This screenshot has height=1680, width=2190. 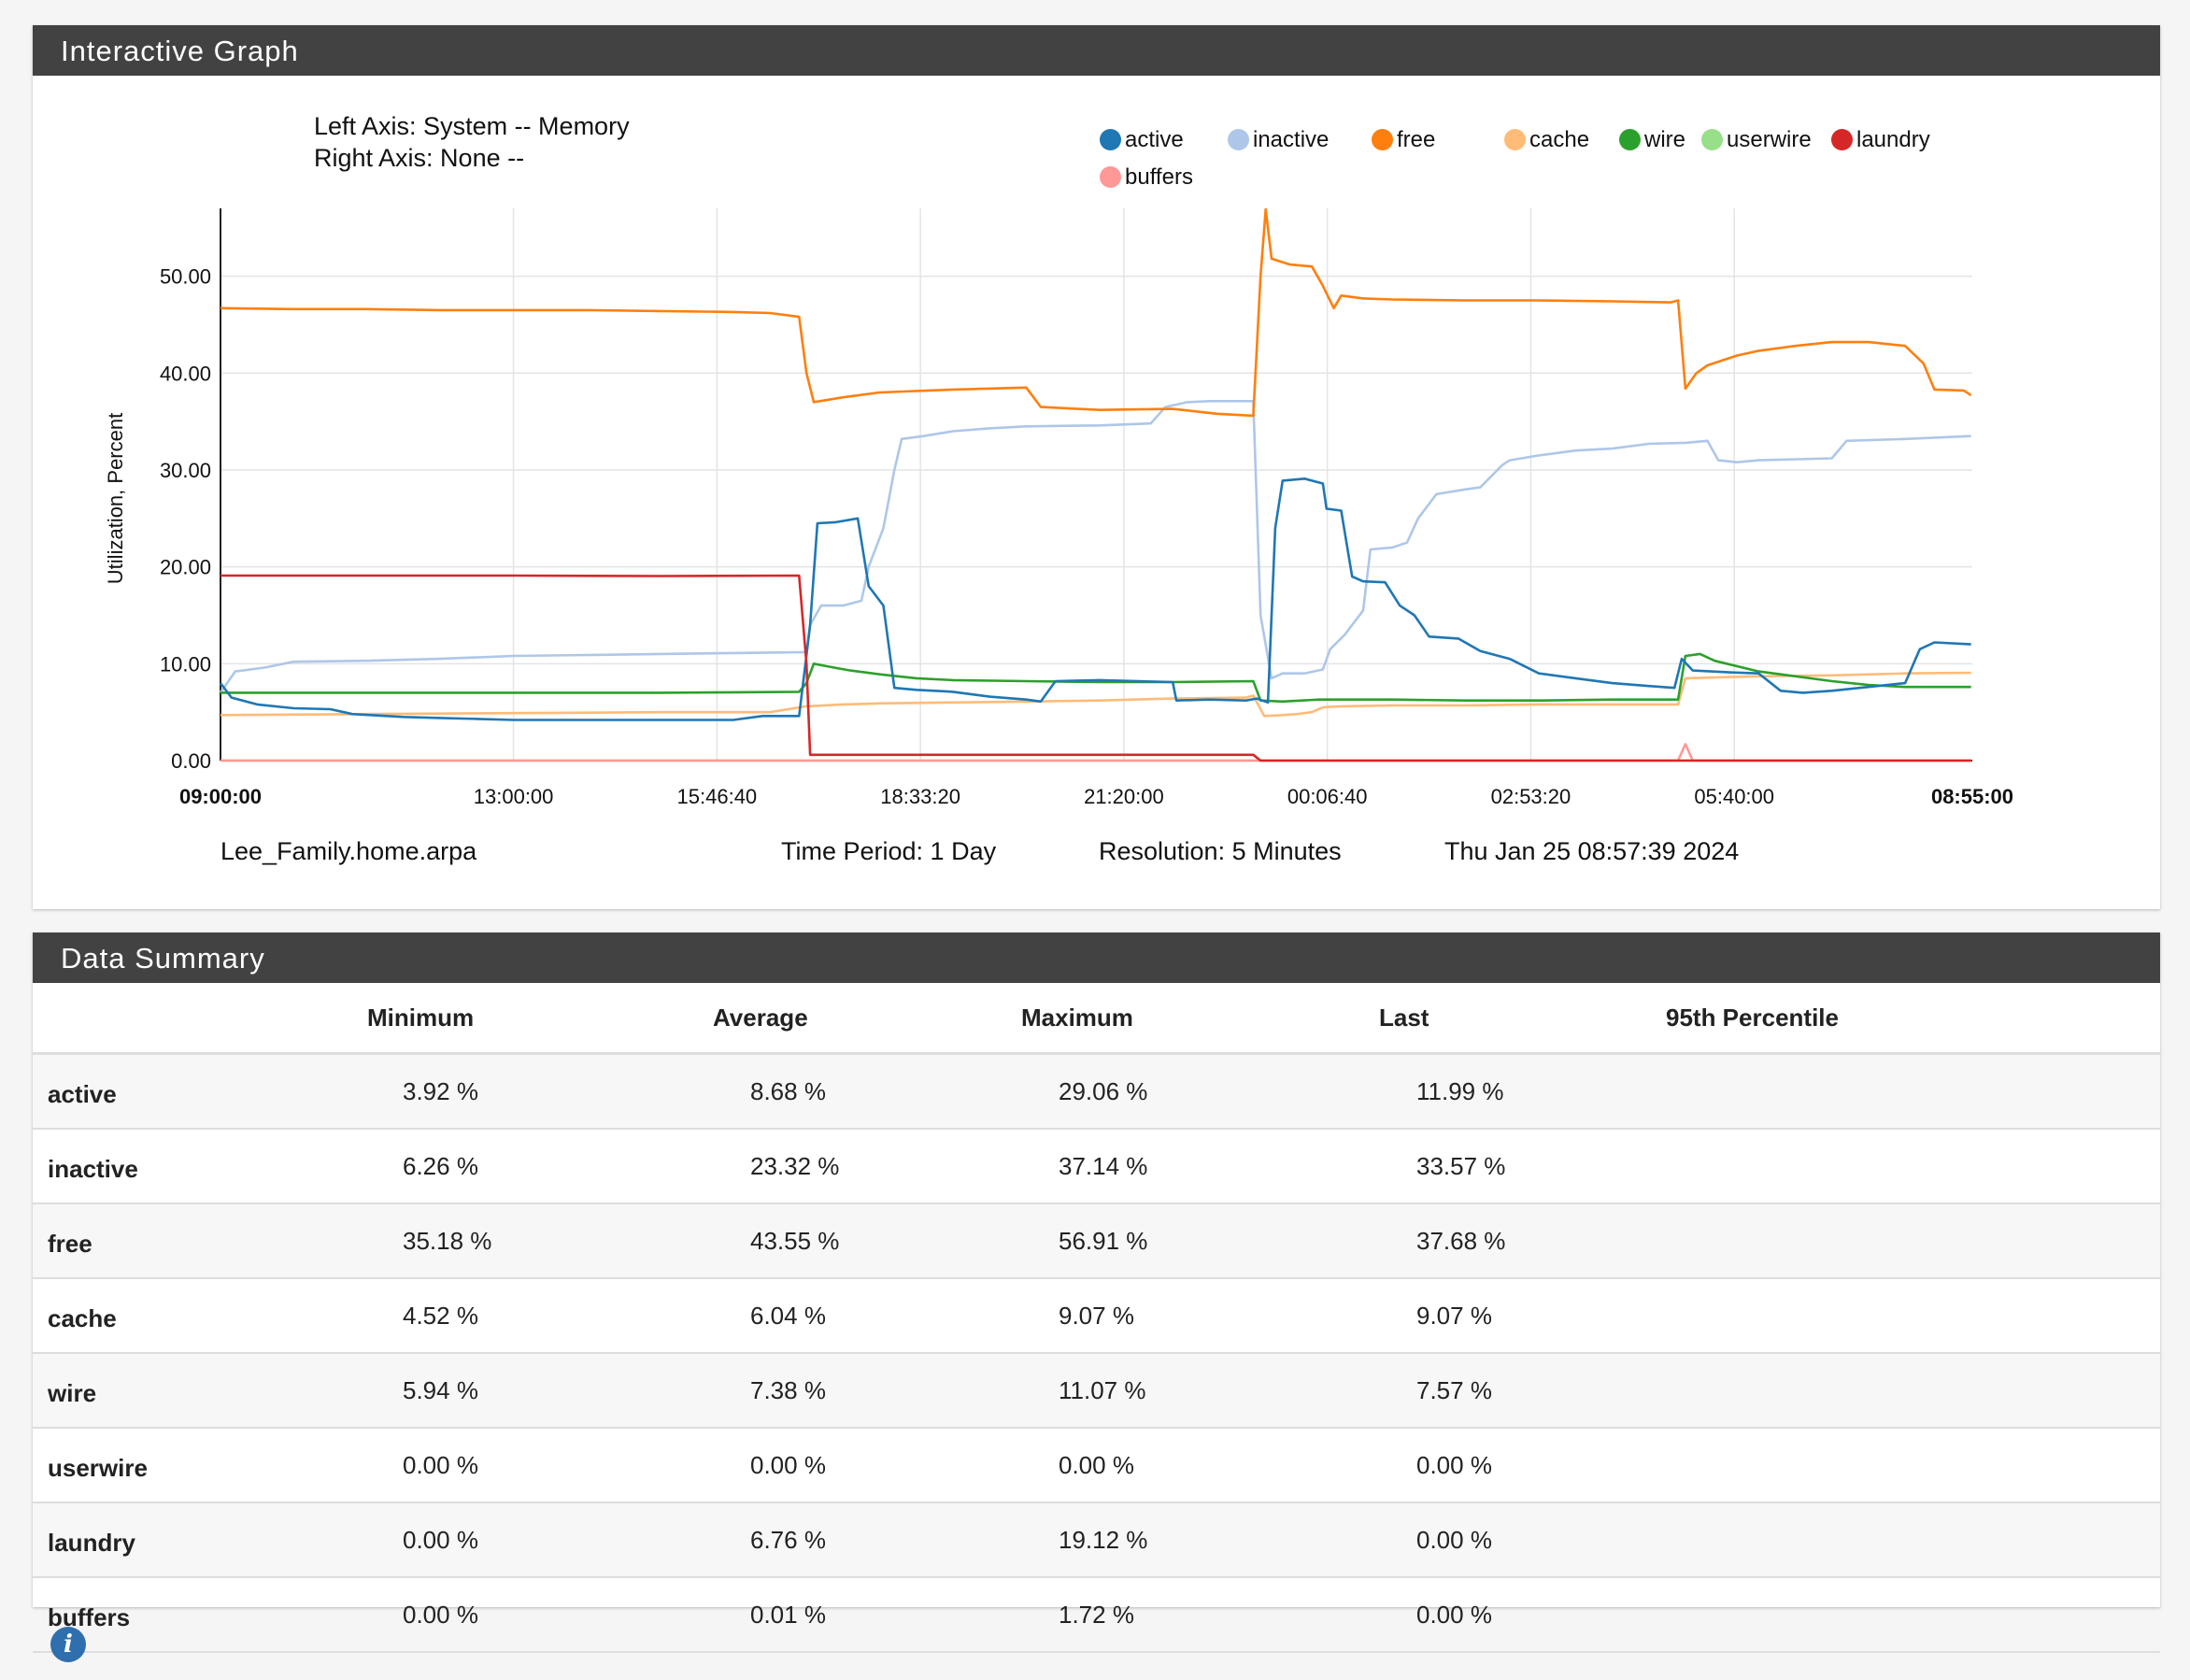 What do you see at coordinates (867, 1540) in the screenshot?
I see `cell-avg: 6.76 %` at bounding box center [867, 1540].